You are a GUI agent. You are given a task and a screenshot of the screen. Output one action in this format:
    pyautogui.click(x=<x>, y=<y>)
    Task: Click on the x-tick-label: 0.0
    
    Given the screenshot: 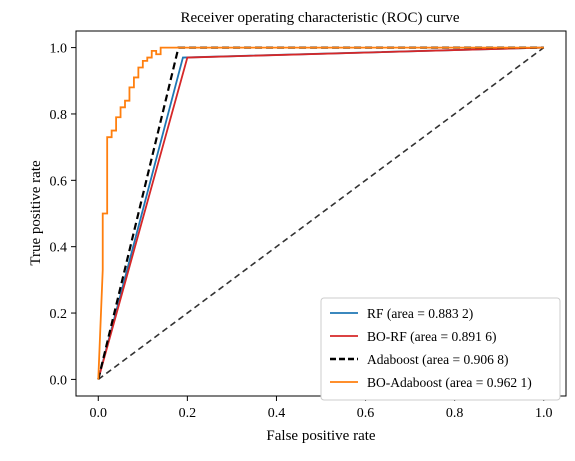 What is the action you would take?
    pyautogui.click(x=99, y=413)
    